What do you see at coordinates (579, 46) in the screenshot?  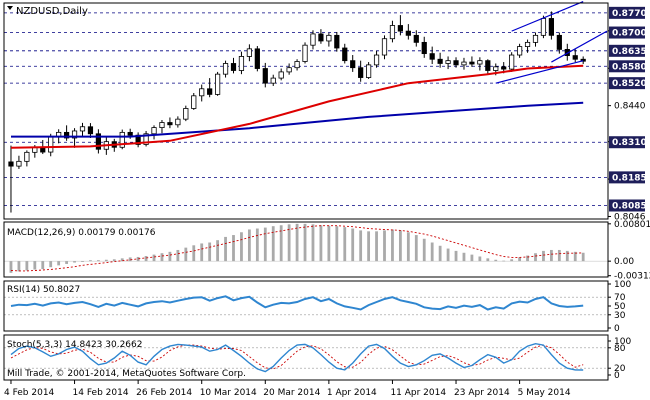 I see `trendline` at bounding box center [579, 46].